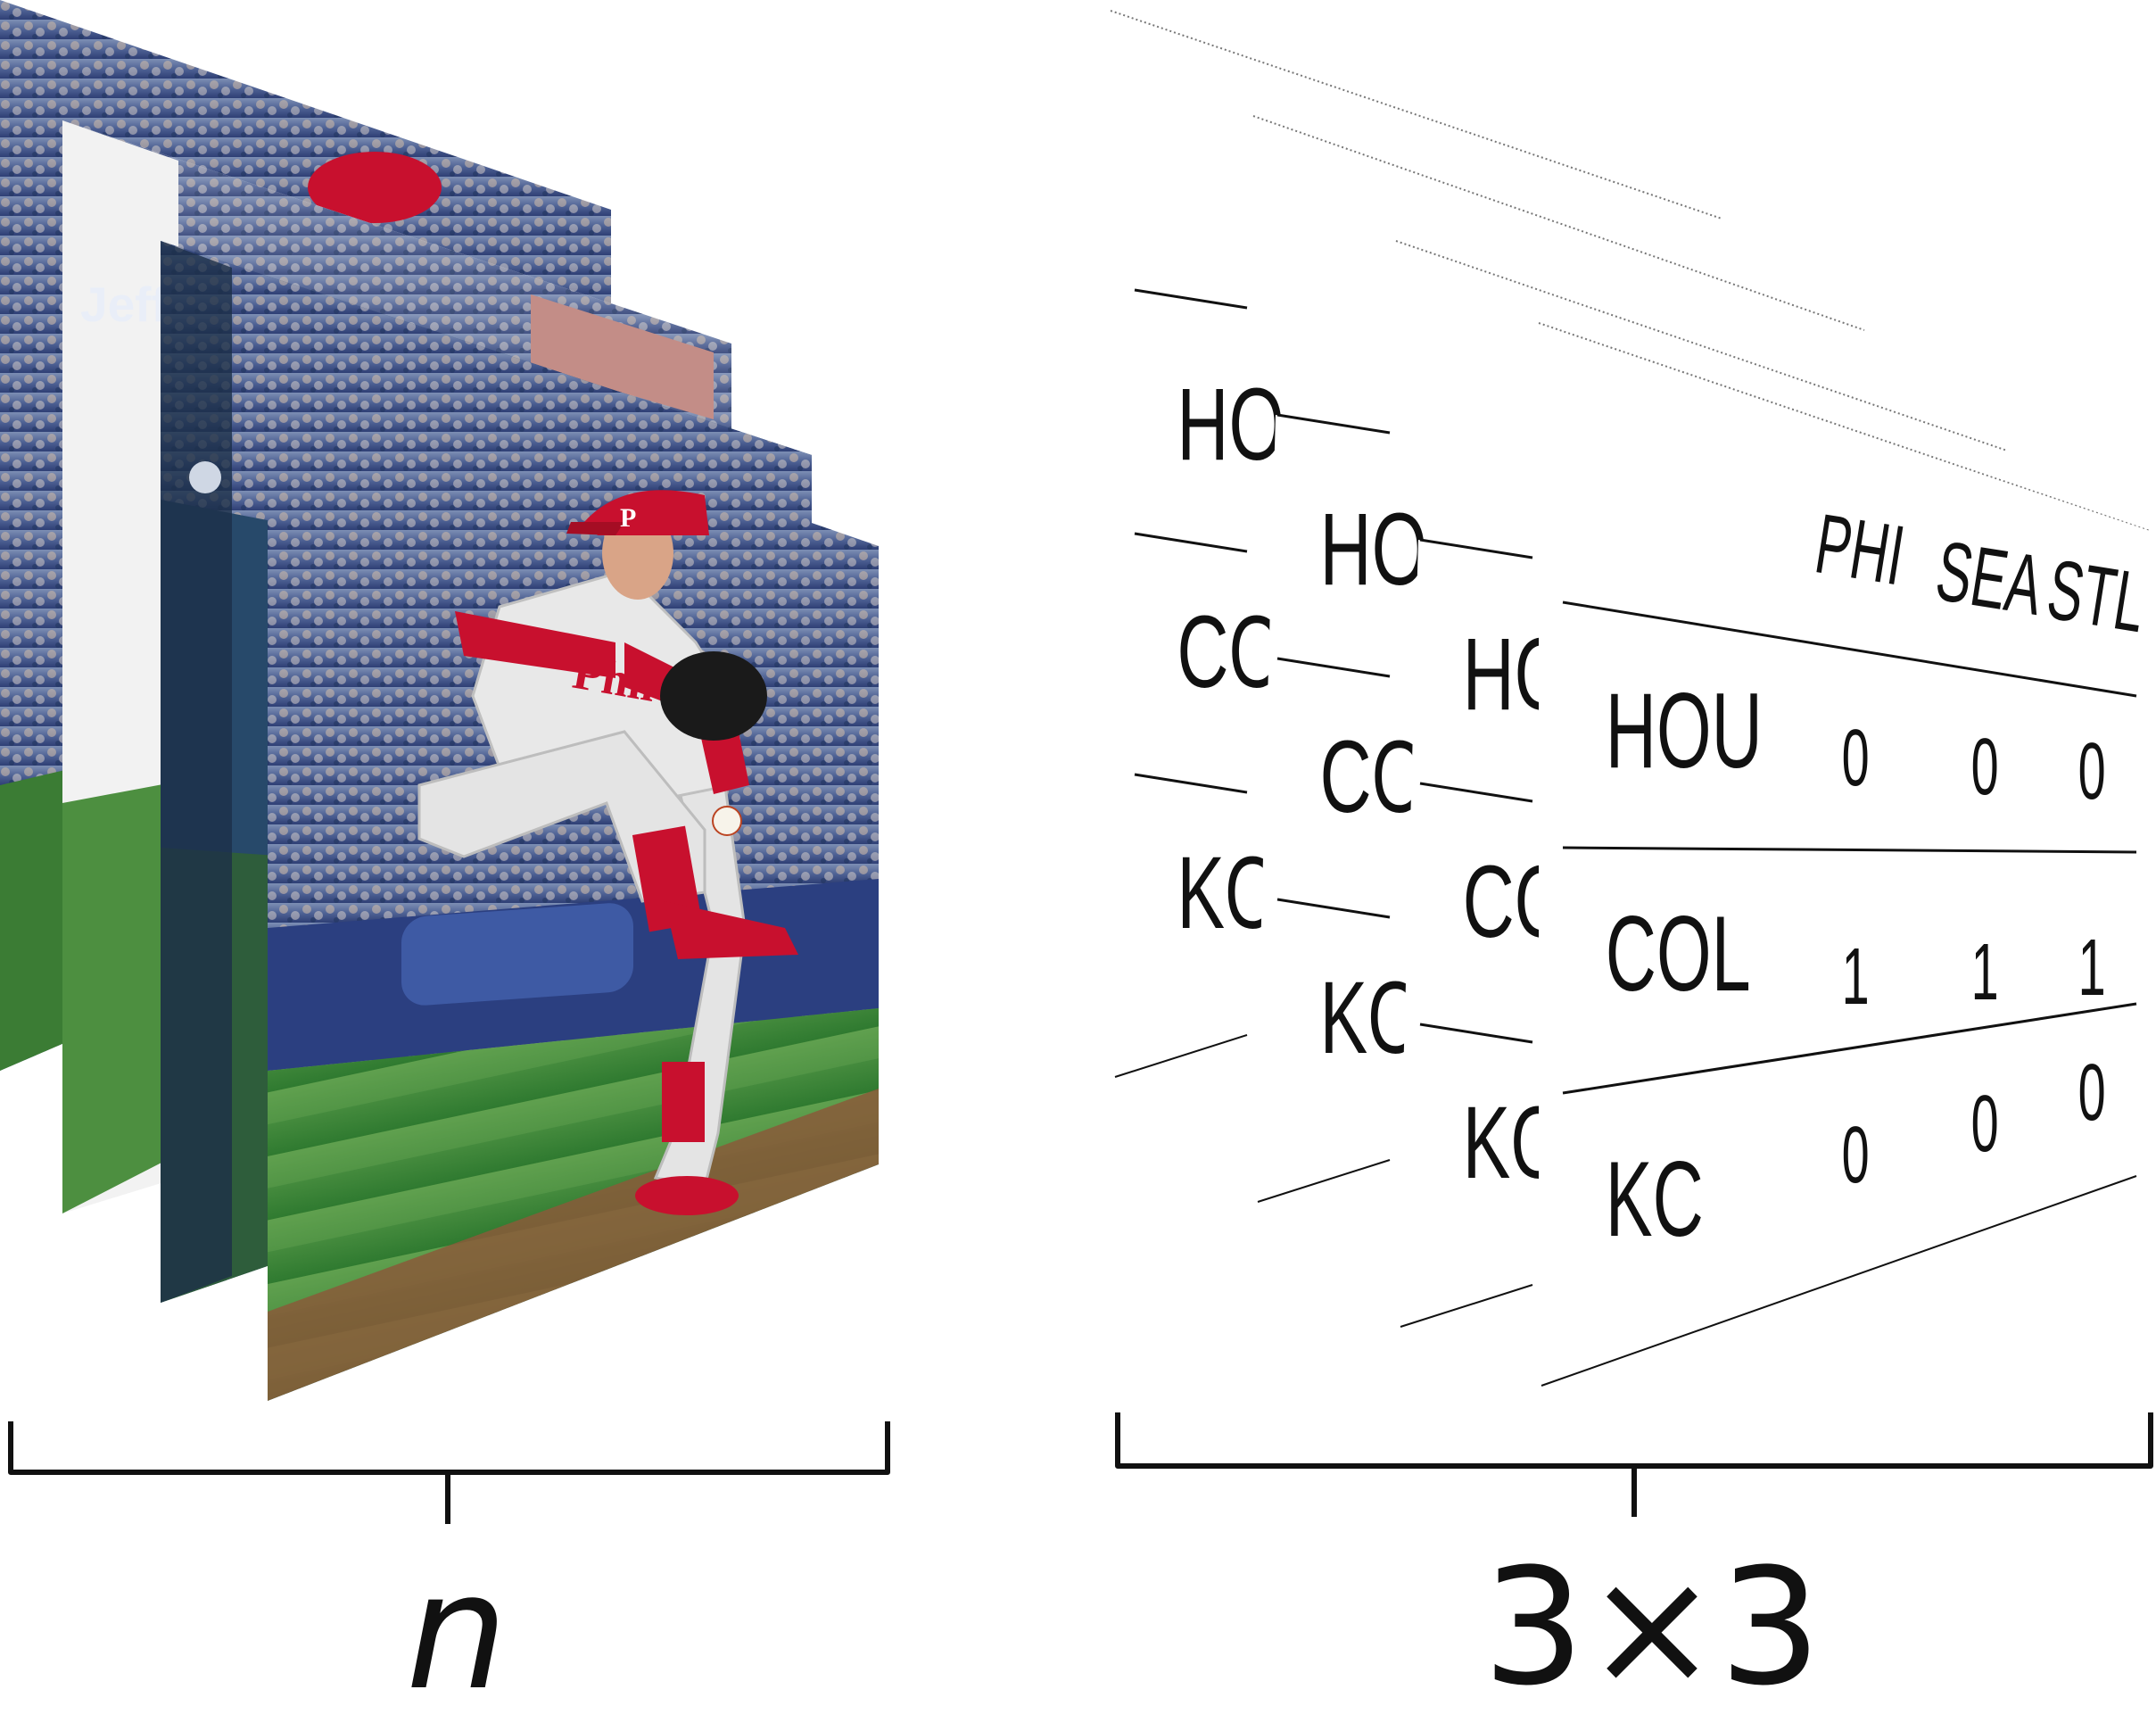  I want to click on brace-left, so click(449, 1472).